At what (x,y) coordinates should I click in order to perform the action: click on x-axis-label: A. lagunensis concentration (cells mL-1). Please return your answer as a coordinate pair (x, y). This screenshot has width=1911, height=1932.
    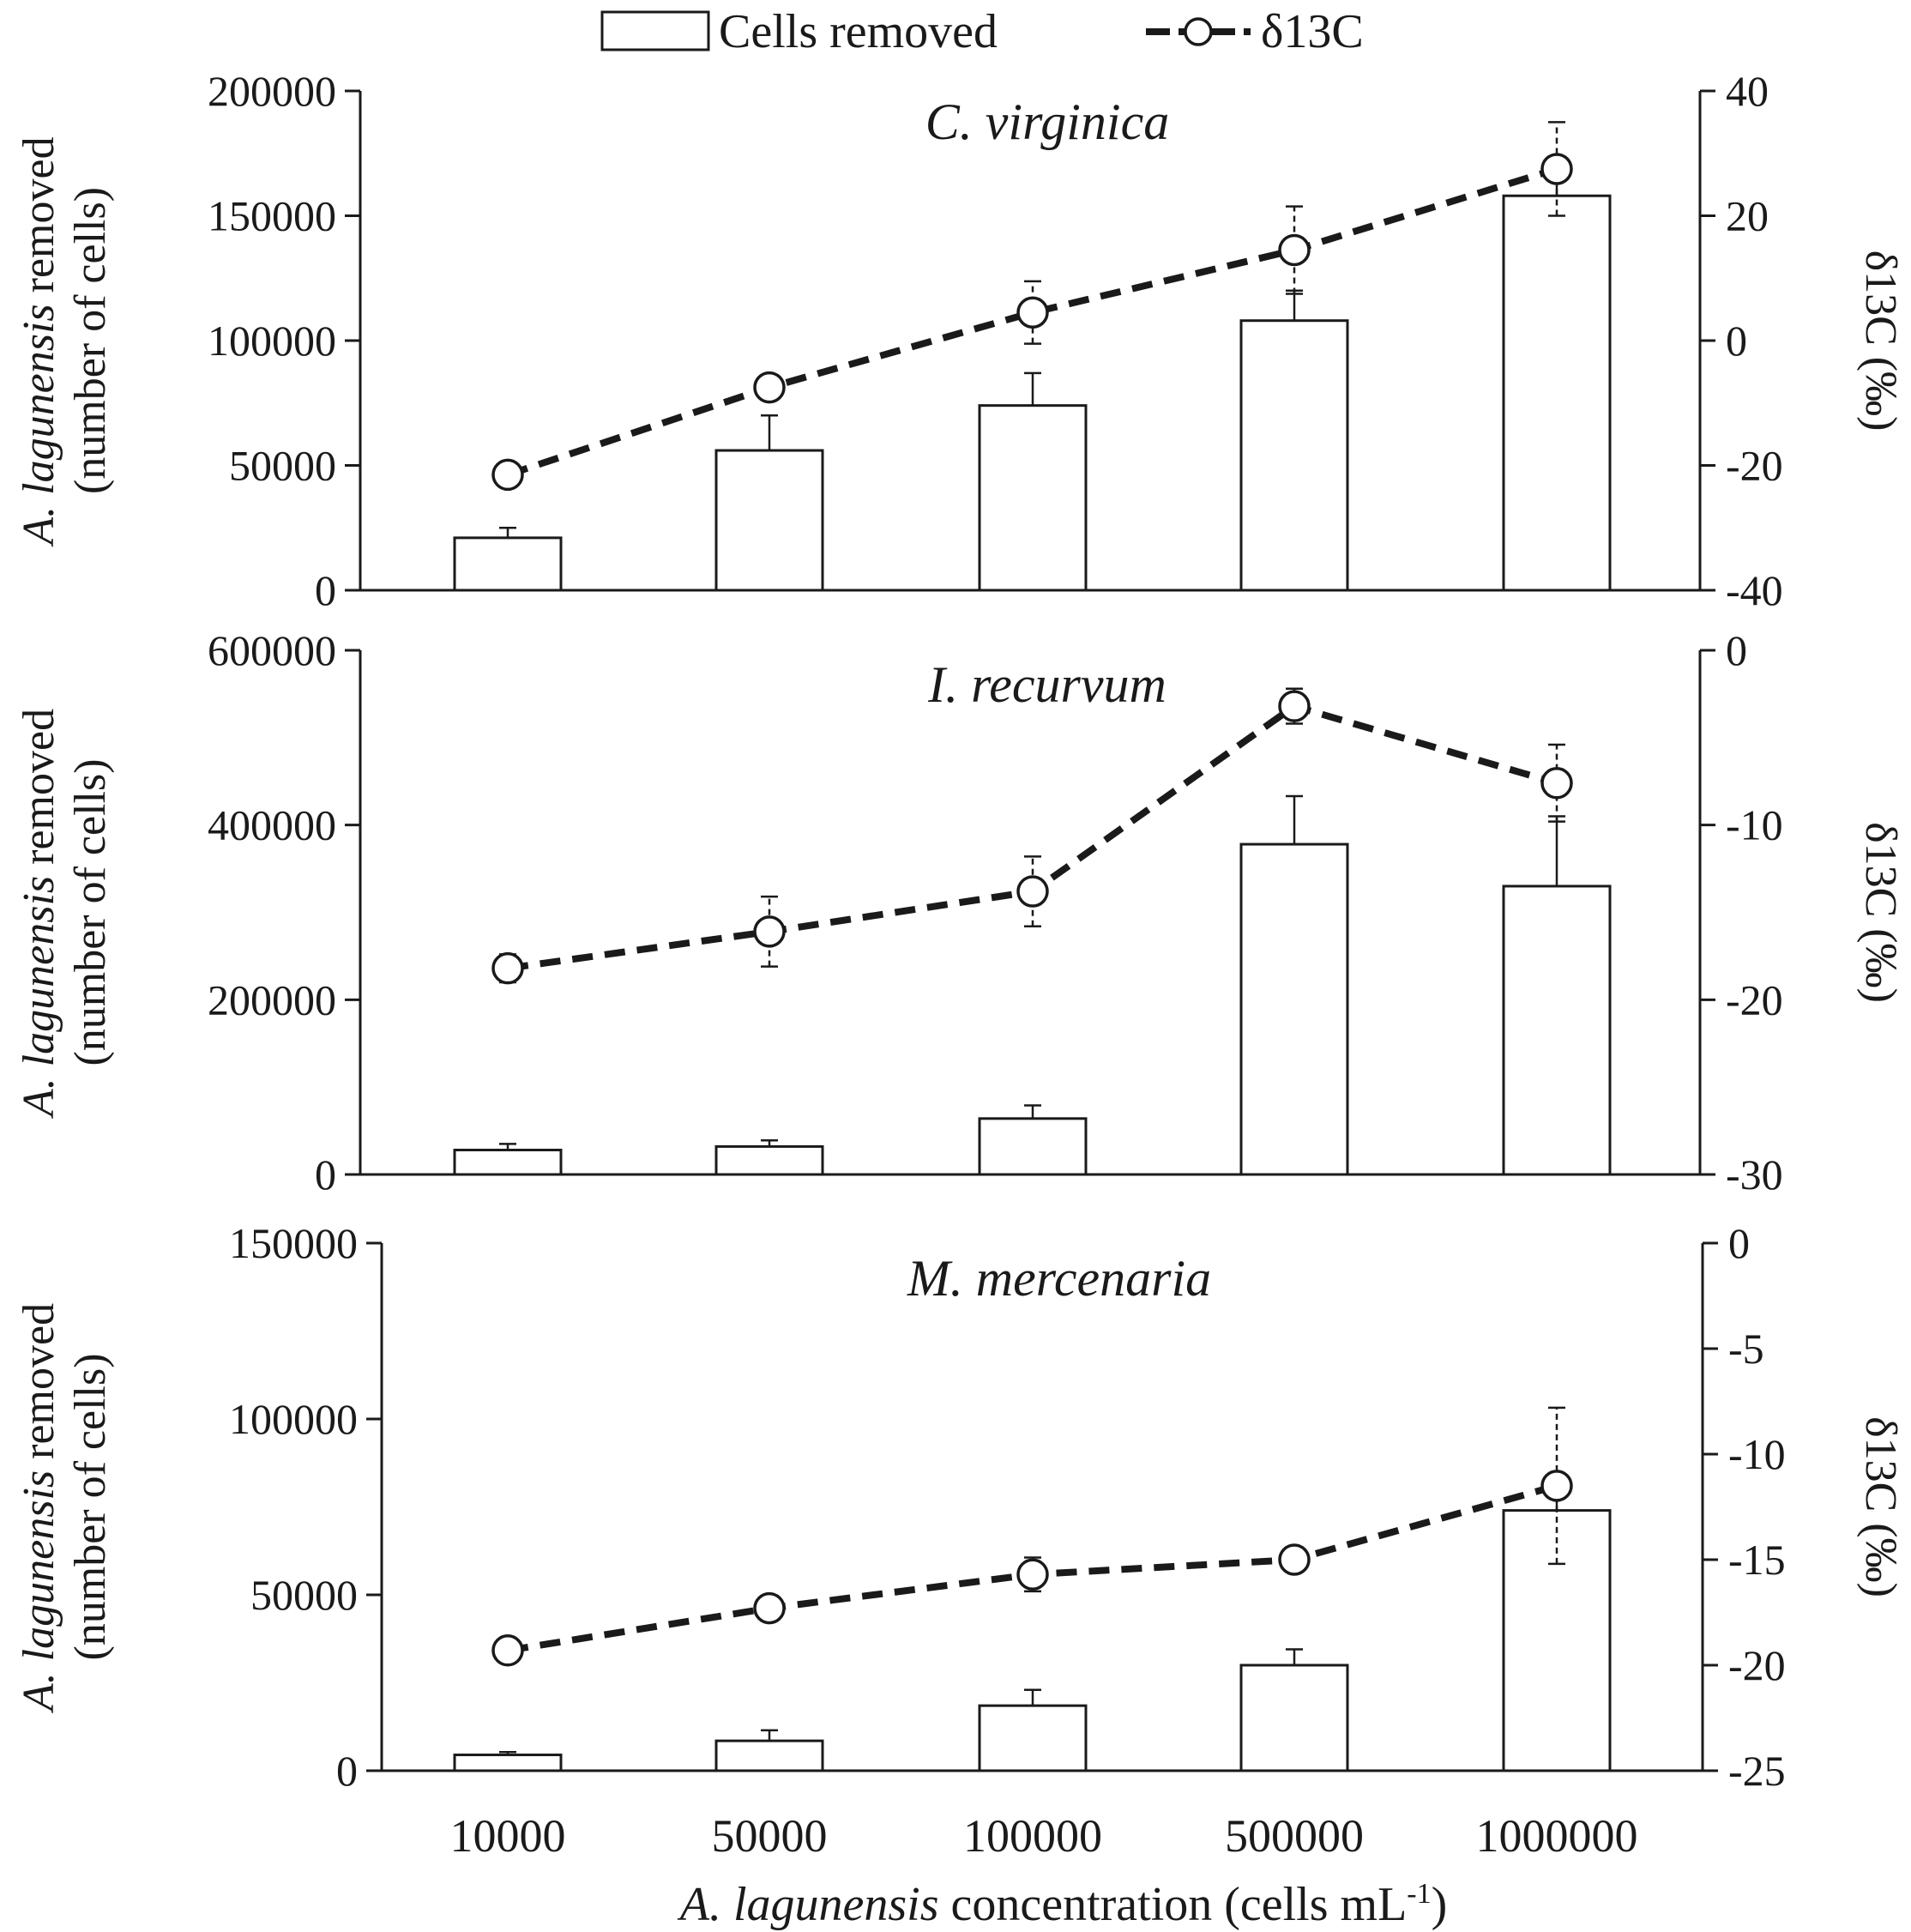
    Looking at the image, I should click on (1062, 1904).